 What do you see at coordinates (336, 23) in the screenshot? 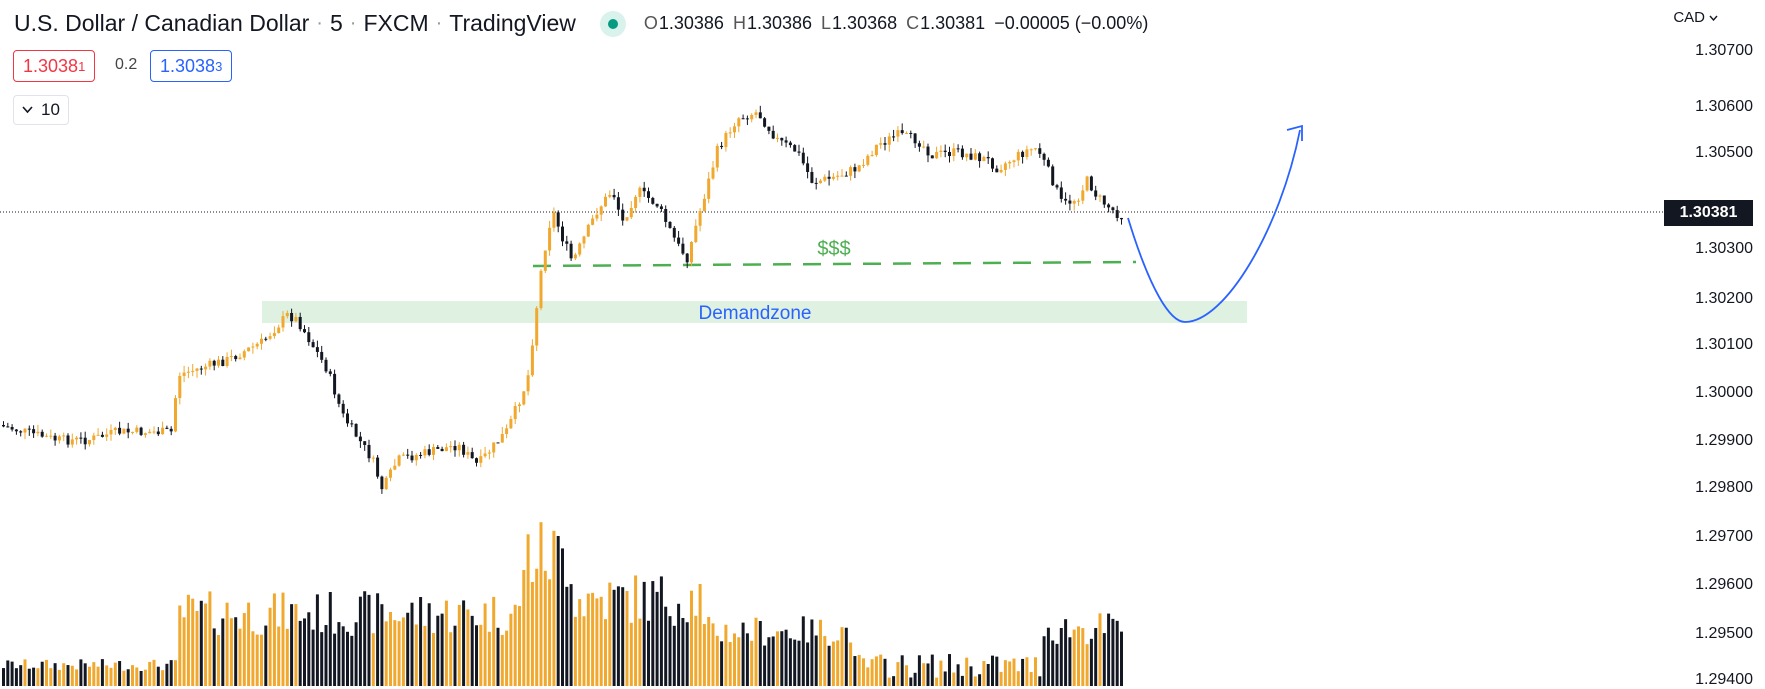
I see `interval-label: 5` at bounding box center [336, 23].